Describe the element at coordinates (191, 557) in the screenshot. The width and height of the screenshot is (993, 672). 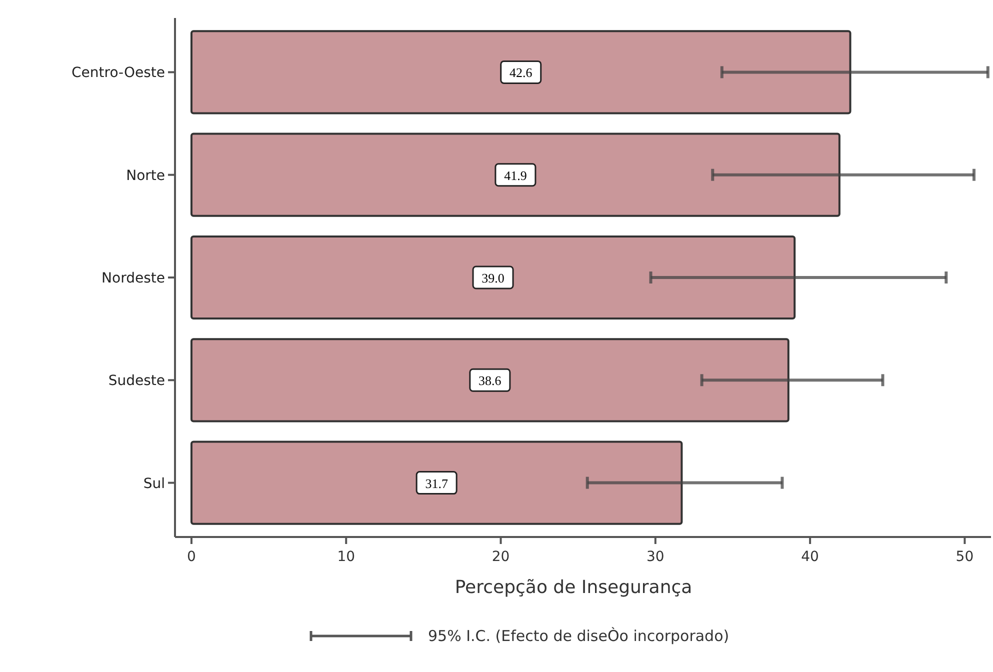
I see `x-tick-label: 0` at that location.